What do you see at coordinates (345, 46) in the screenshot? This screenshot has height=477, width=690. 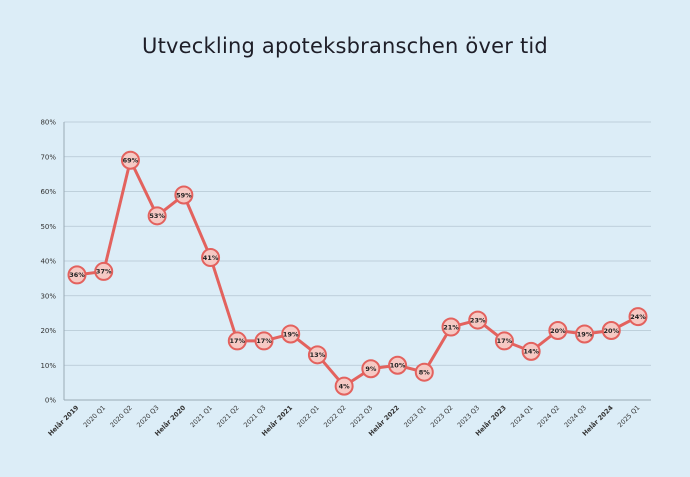 I see `chart-title: Utveckling apoteksbranschen över tid` at bounding box center [345, 46].